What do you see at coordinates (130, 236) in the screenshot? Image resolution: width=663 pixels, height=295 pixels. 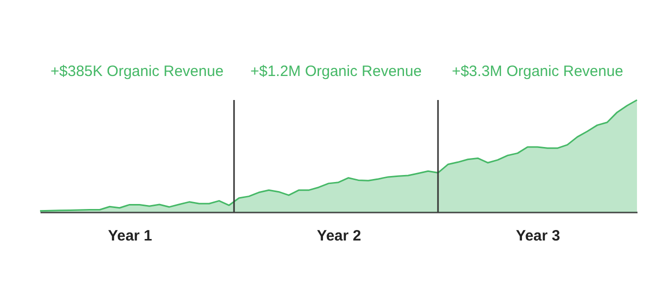 I see `x-tick-label: Year 1` at bounding box center [130, 236].